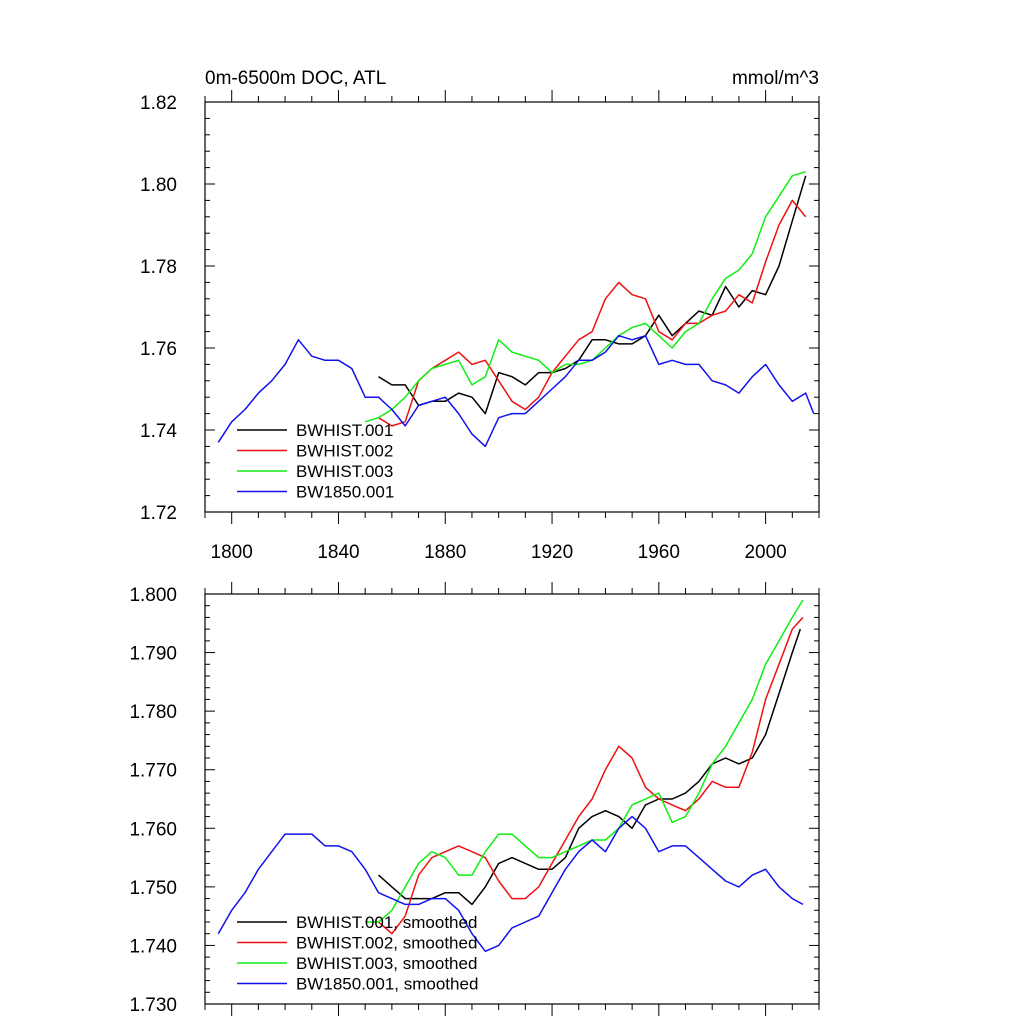 The height and width of the screenshot is (1024, 1024). What do you see at coordinates (158, 431) in the screenshot?
I see `y-tick-label: 1.74` at bounding box center [158, 431].